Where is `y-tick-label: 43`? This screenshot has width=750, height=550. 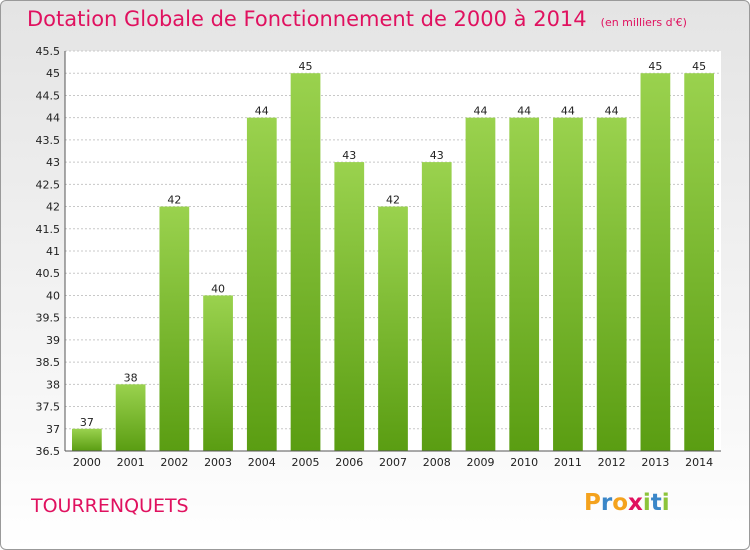
y-tick-label: 43 is located at coordinates (53, 162).